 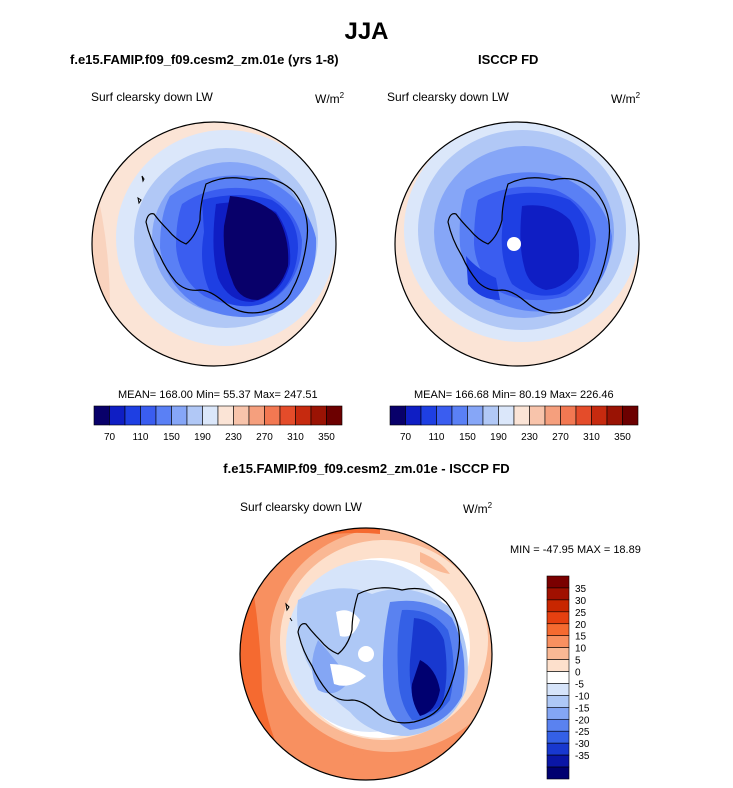 I want to click on diff-antarctica-outline, so click(x=379, y=655).